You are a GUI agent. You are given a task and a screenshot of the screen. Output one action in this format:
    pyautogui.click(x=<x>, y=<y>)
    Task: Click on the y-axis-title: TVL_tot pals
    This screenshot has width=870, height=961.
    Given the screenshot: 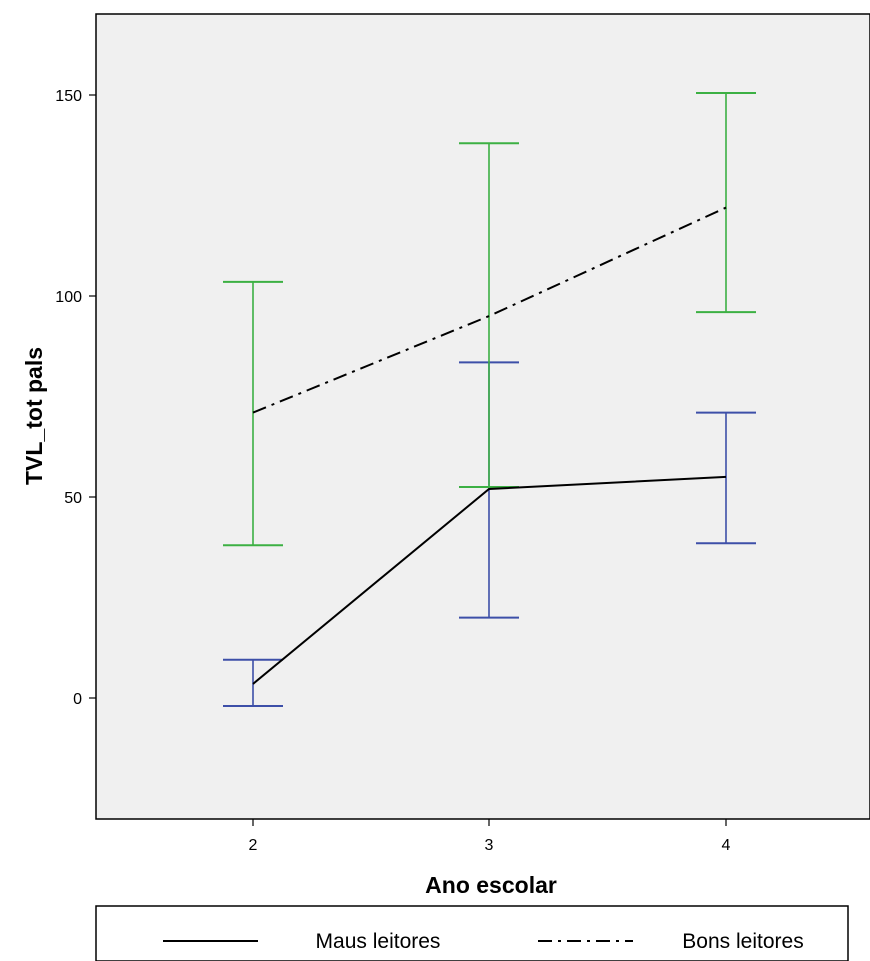 What is the action you would take?
    pyautogui.click(x=34, y=416)
    